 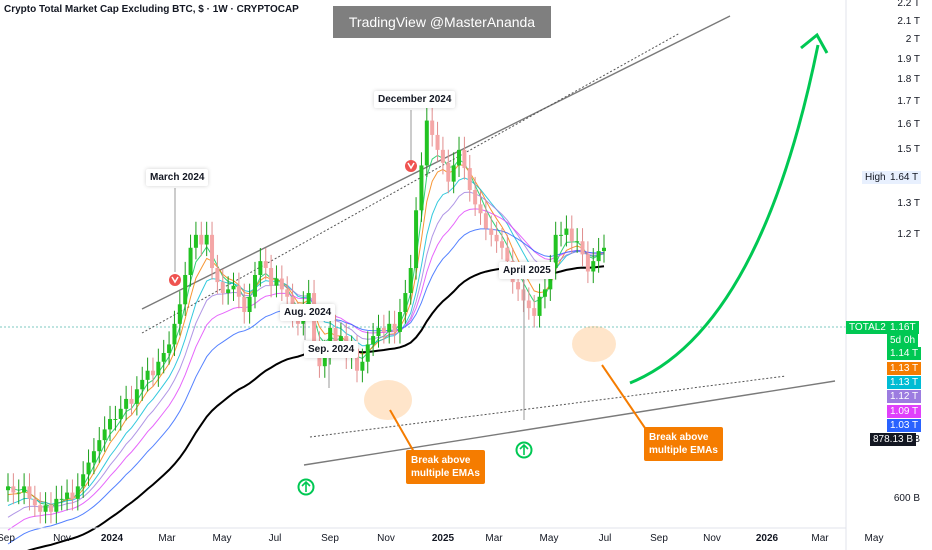 What do you see at coordinates (330, 538) in the screenshot?
I see `x-tick-label: Sep` at bounding box center [330, 538].